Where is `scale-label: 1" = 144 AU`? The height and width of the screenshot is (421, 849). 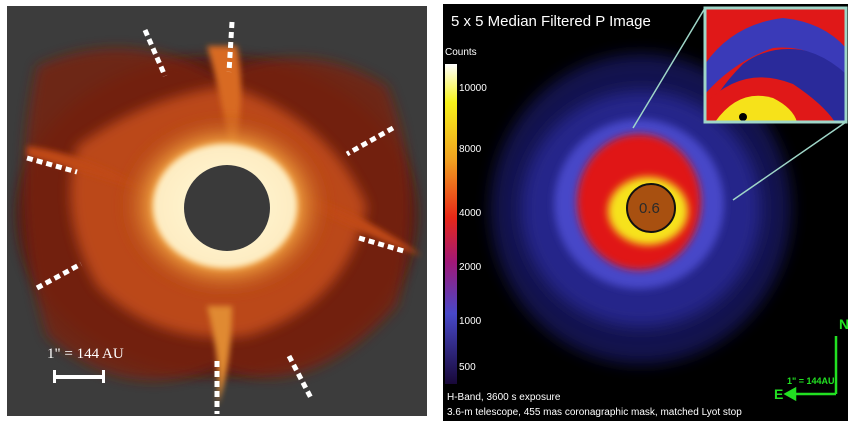
scale-label: 1" = 144 AU is located at coordinates (85, 354).